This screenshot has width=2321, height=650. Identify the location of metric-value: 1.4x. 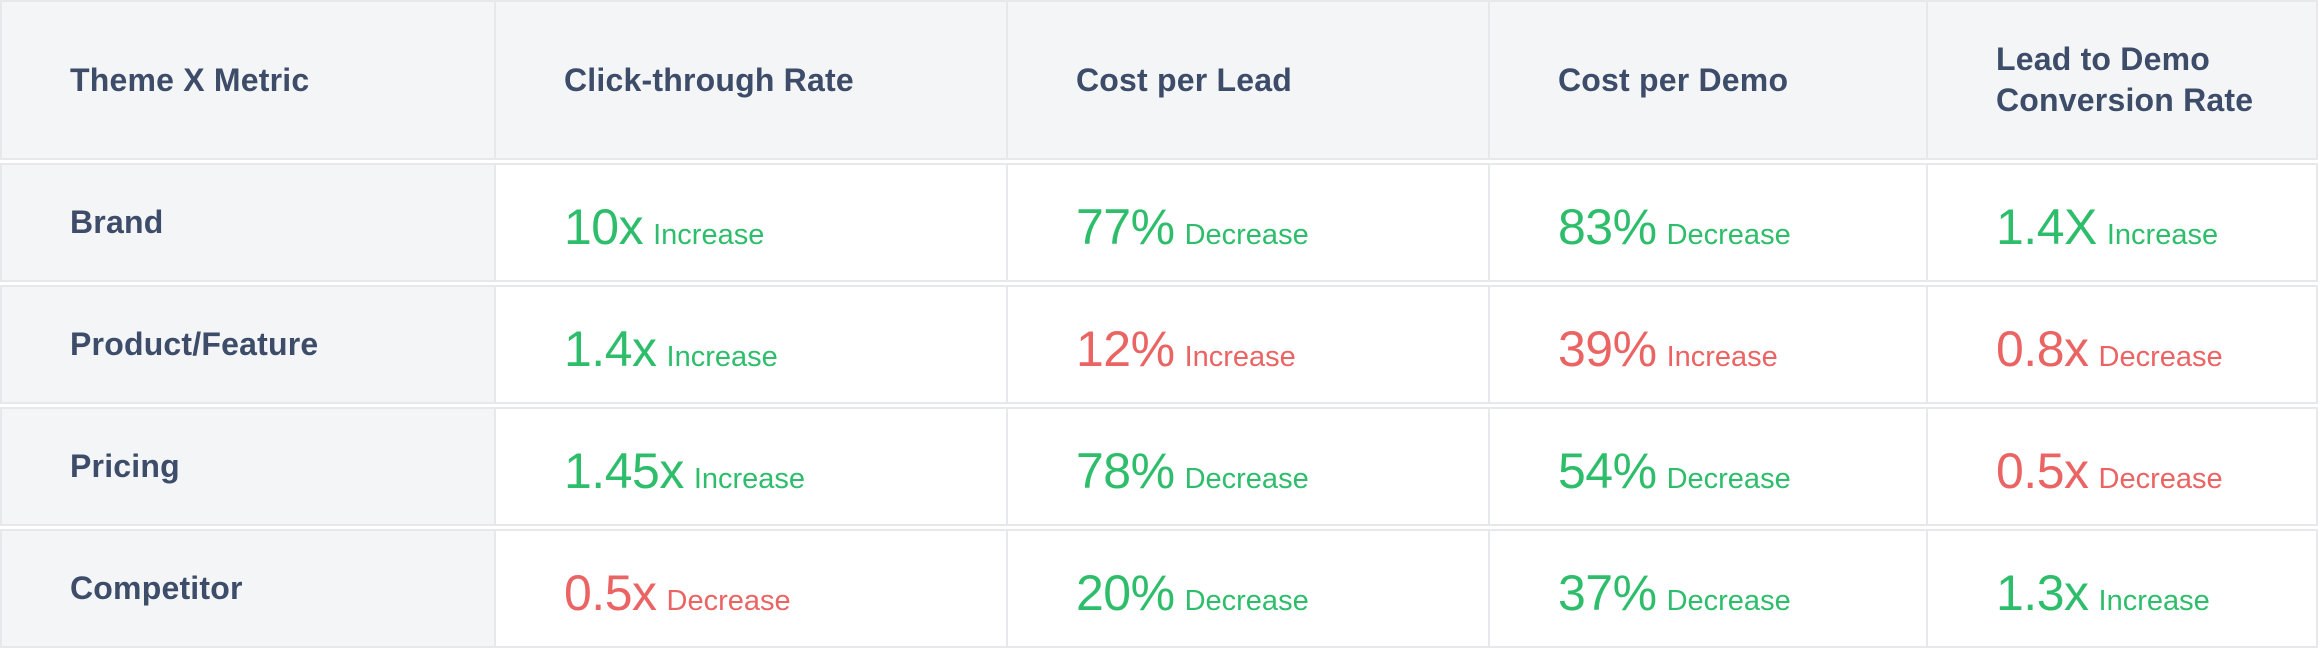
(610, 348).